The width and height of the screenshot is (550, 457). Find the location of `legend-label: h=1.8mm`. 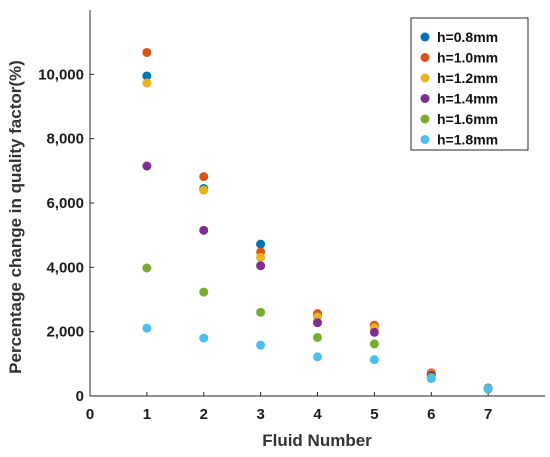

legend-label: h=1.8mm is located at coordinates (467, 140).